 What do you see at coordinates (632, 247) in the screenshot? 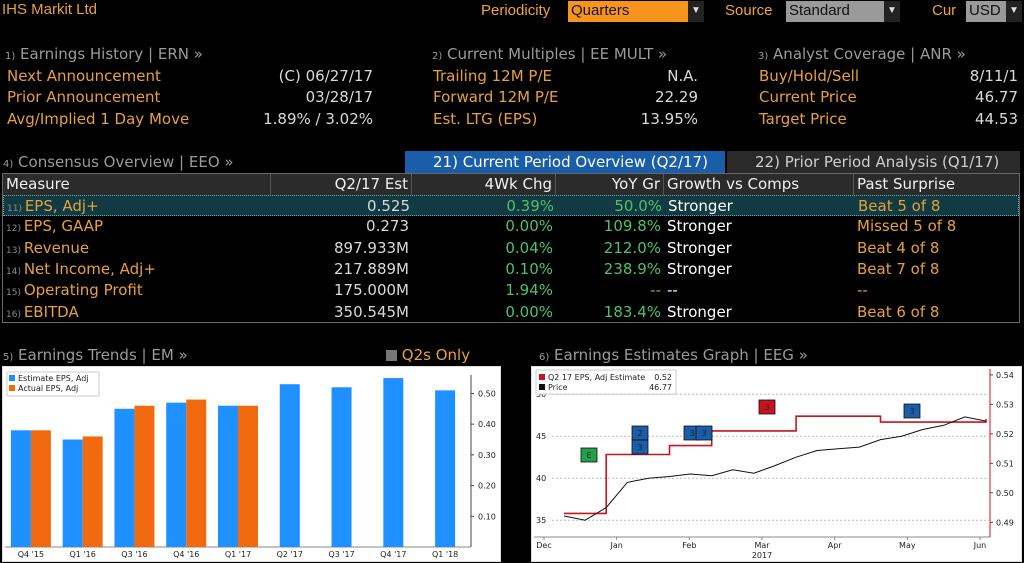
I see `cell-yoy-text: 212.0%` at bounding box center [632, 247].